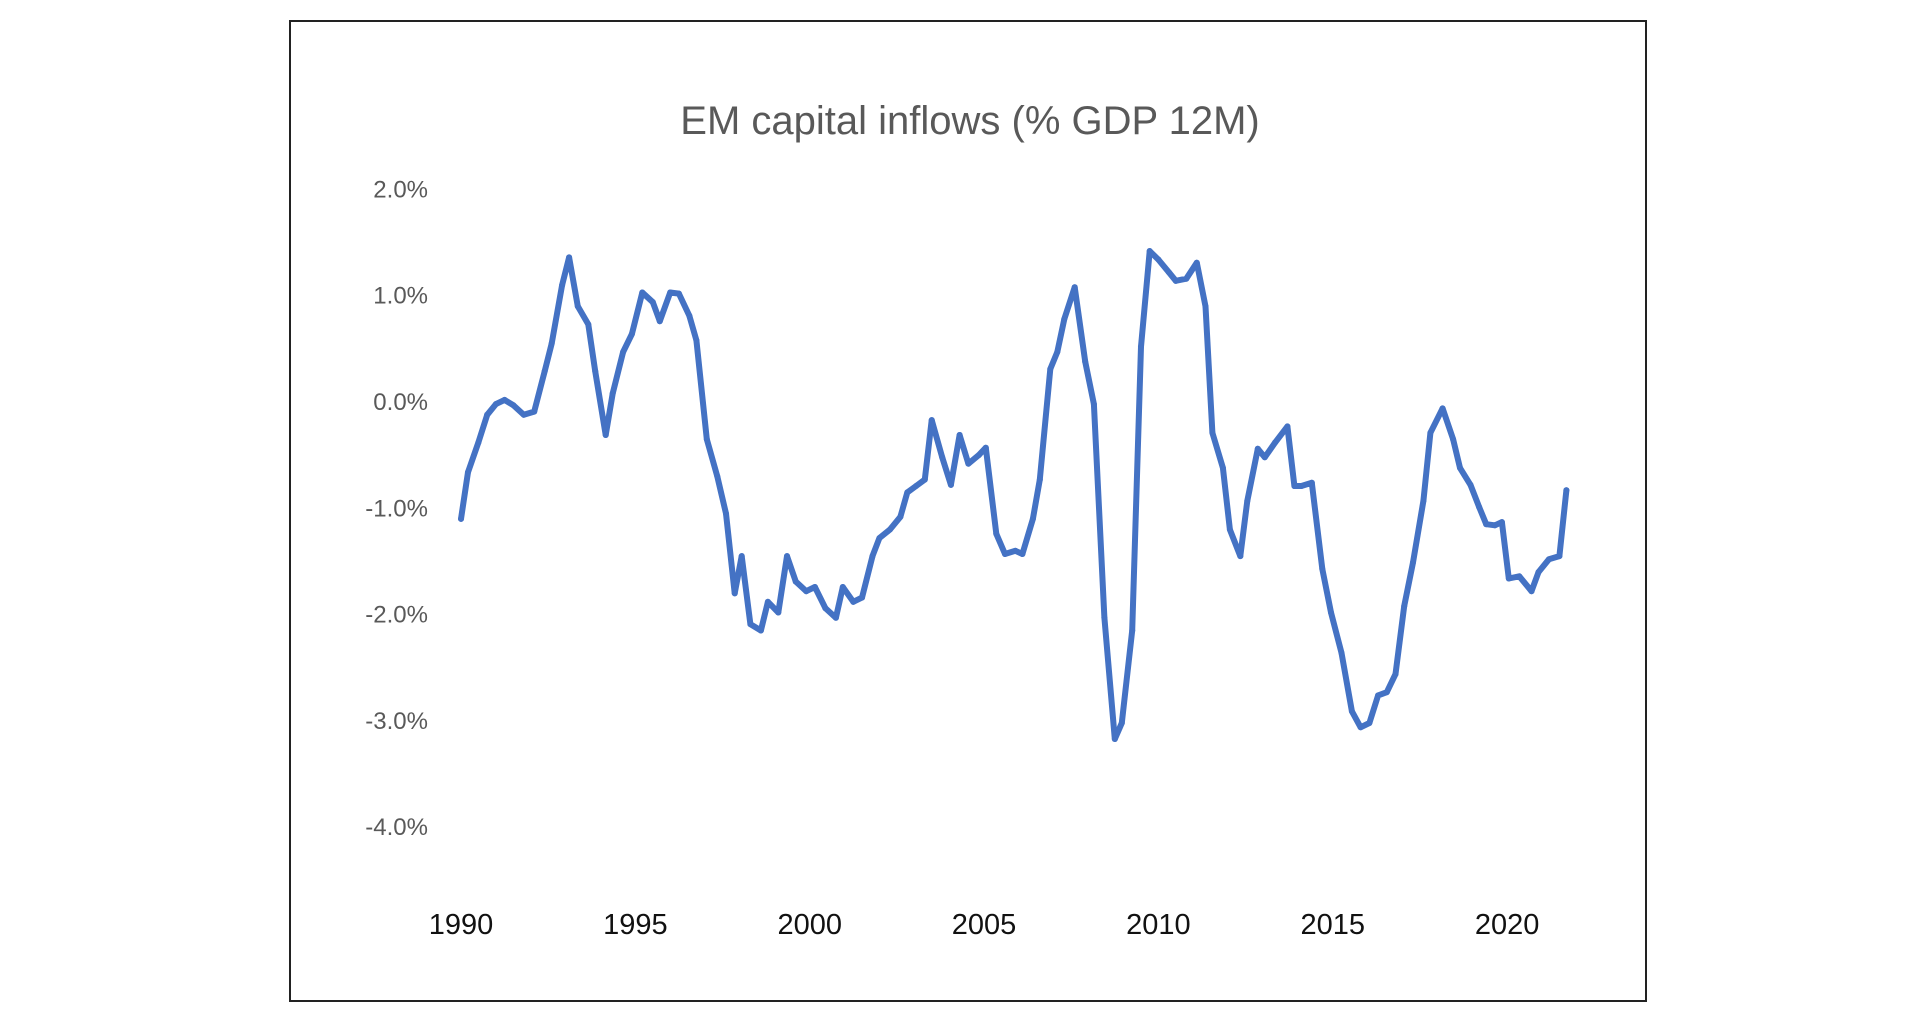 This screenshot has width=1920, height=1011. I want to click on y-tick-label: 2.0%, so click(400, 189).